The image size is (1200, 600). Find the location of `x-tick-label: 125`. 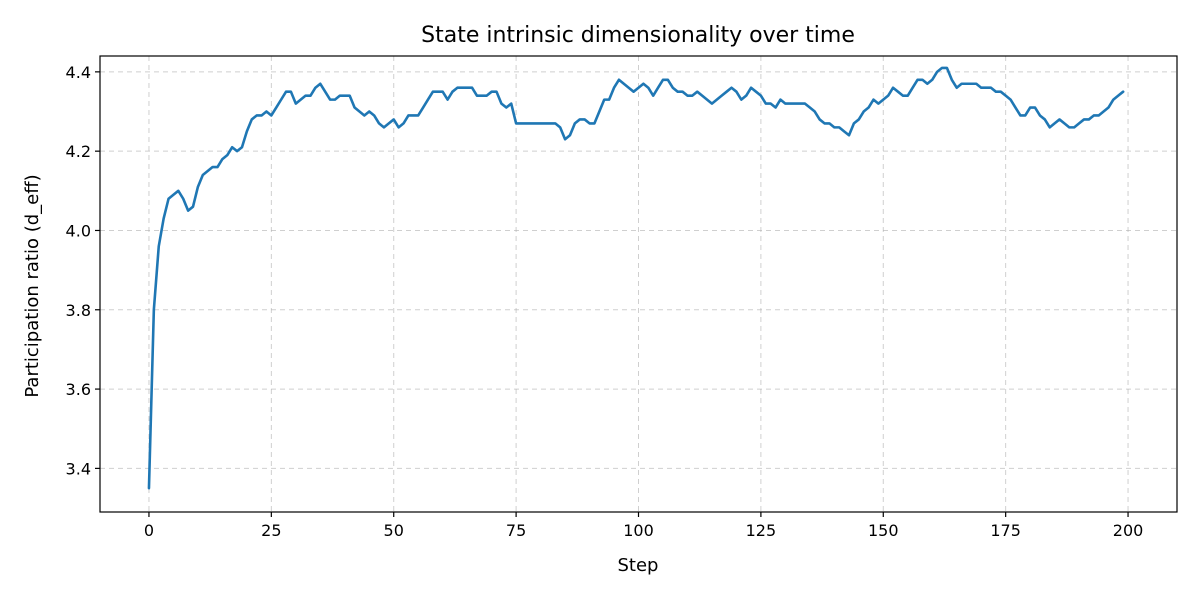

x-tick-label: 125 is located at coordinates (761, 530).